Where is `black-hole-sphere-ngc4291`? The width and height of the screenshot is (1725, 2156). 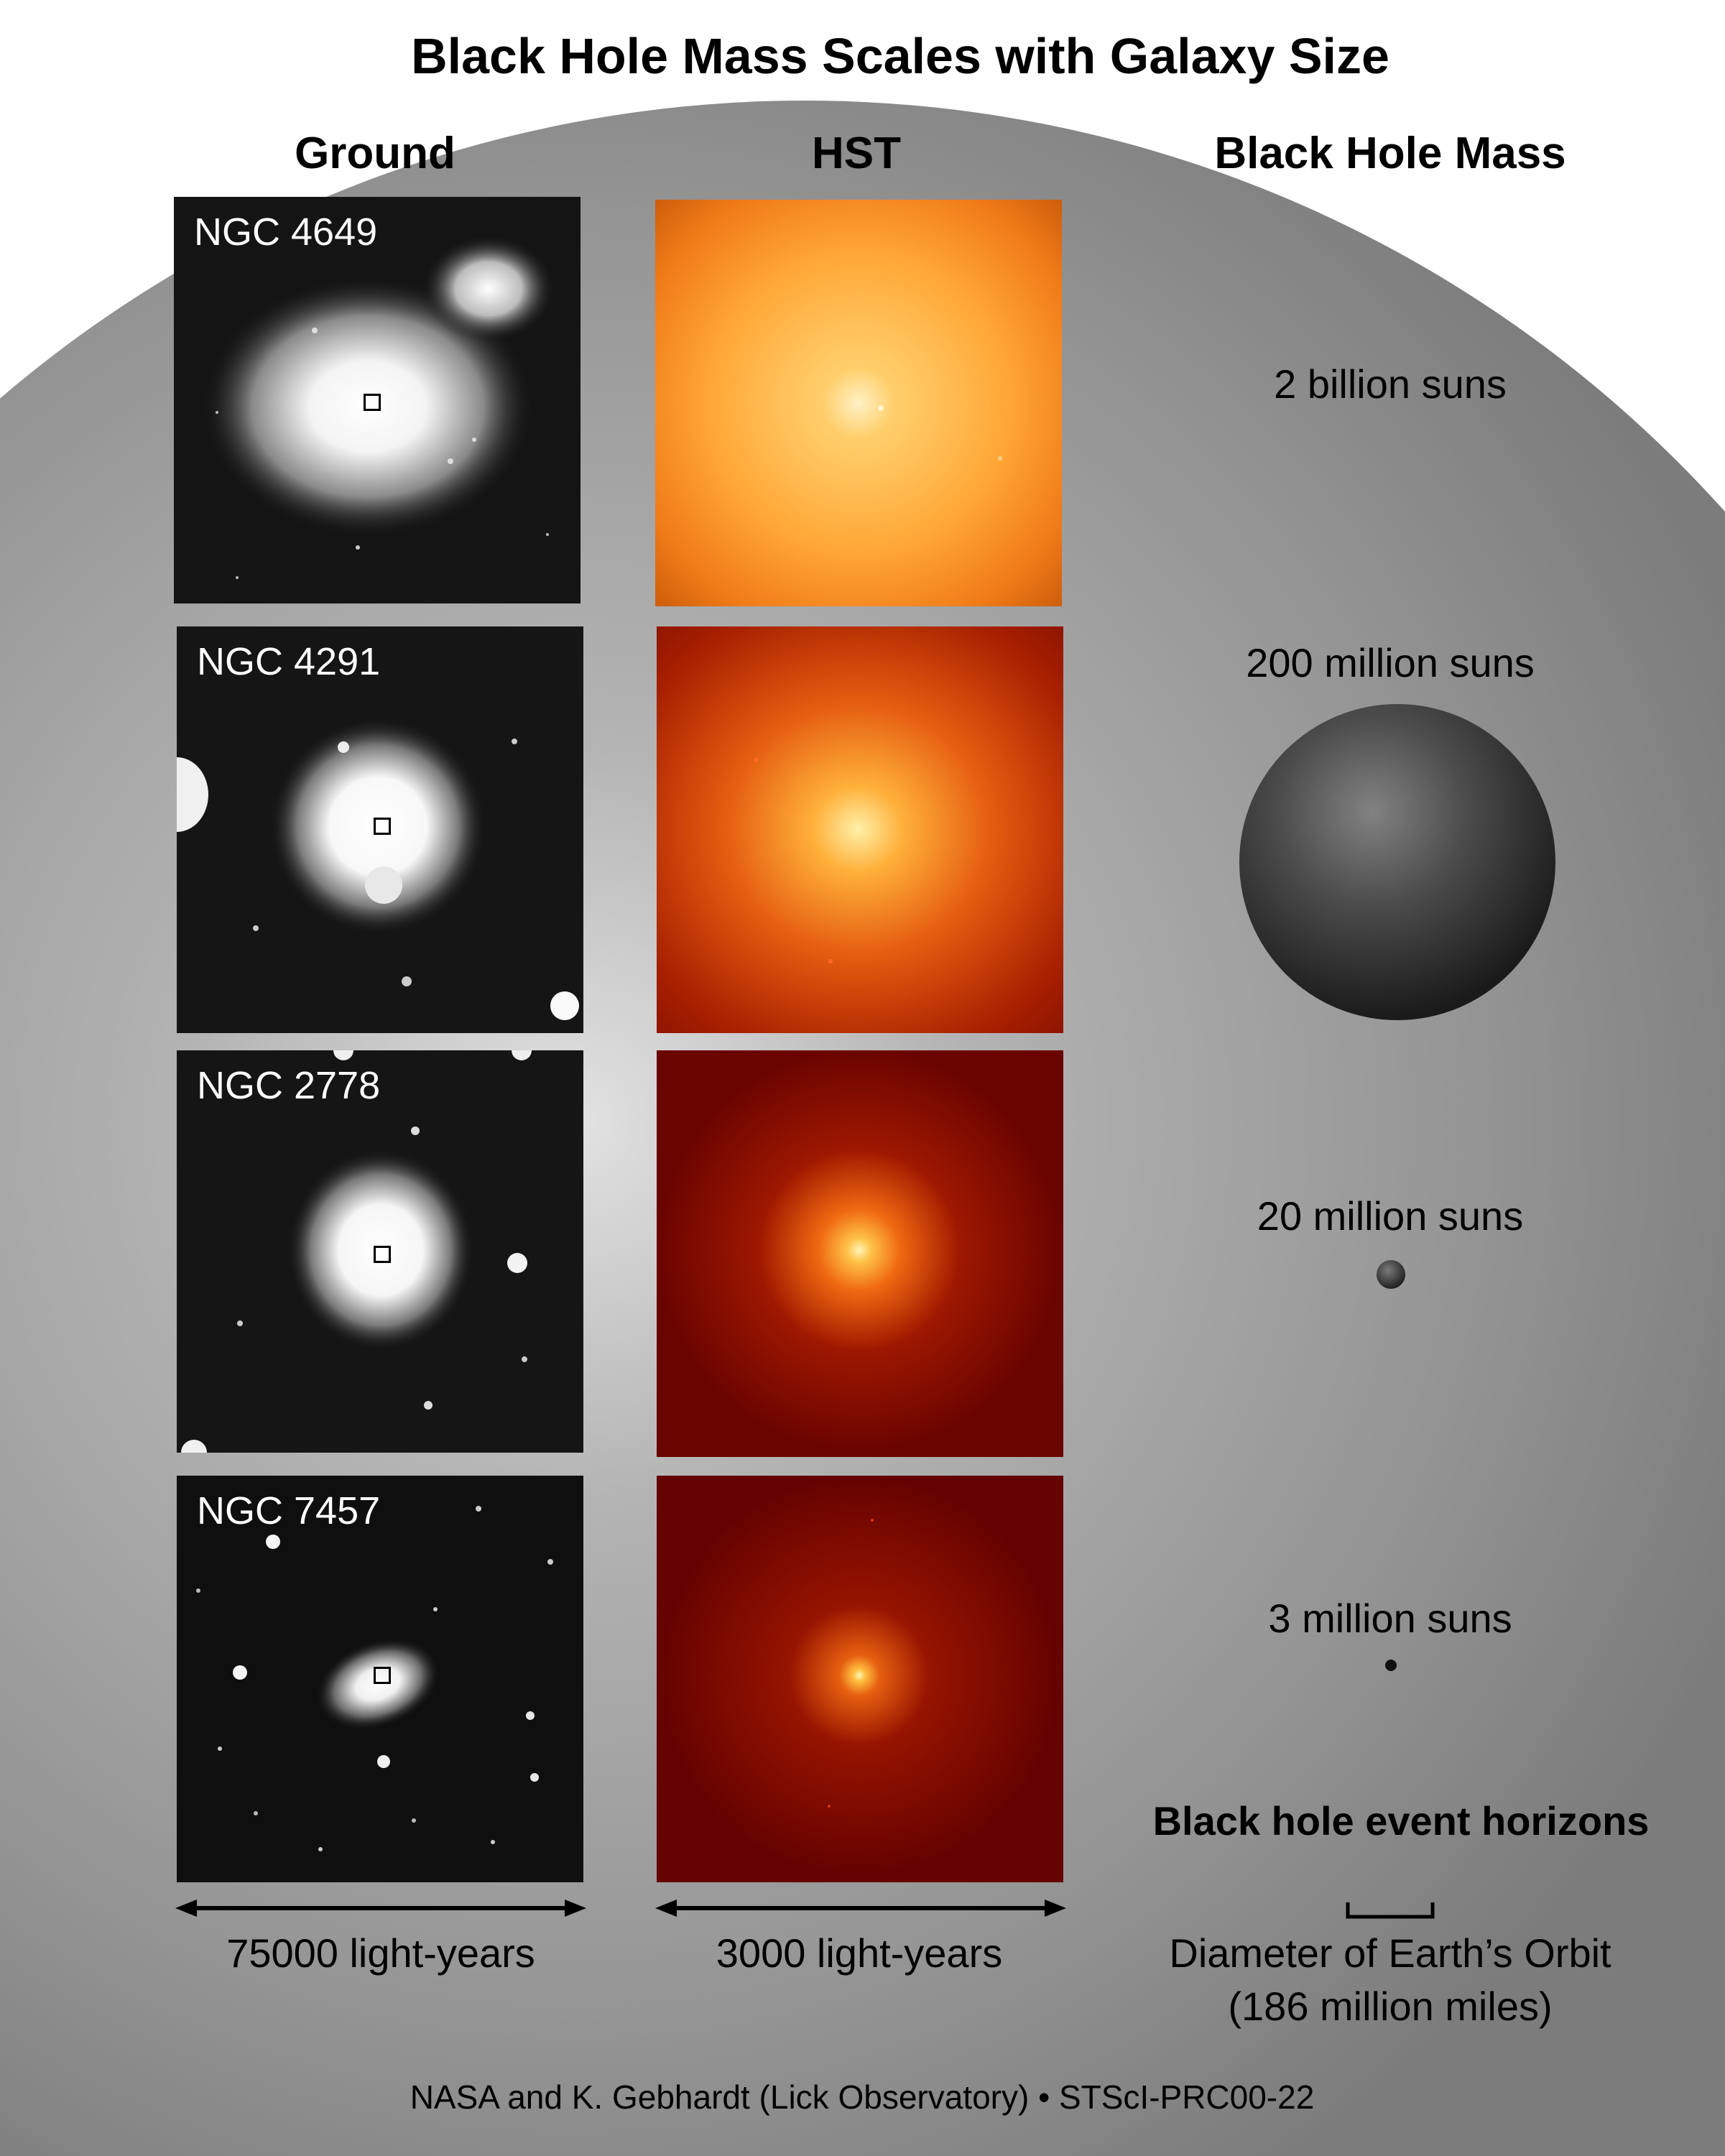 black-hole-sphere-ngc4291 is located at coordinates (1397, 862).